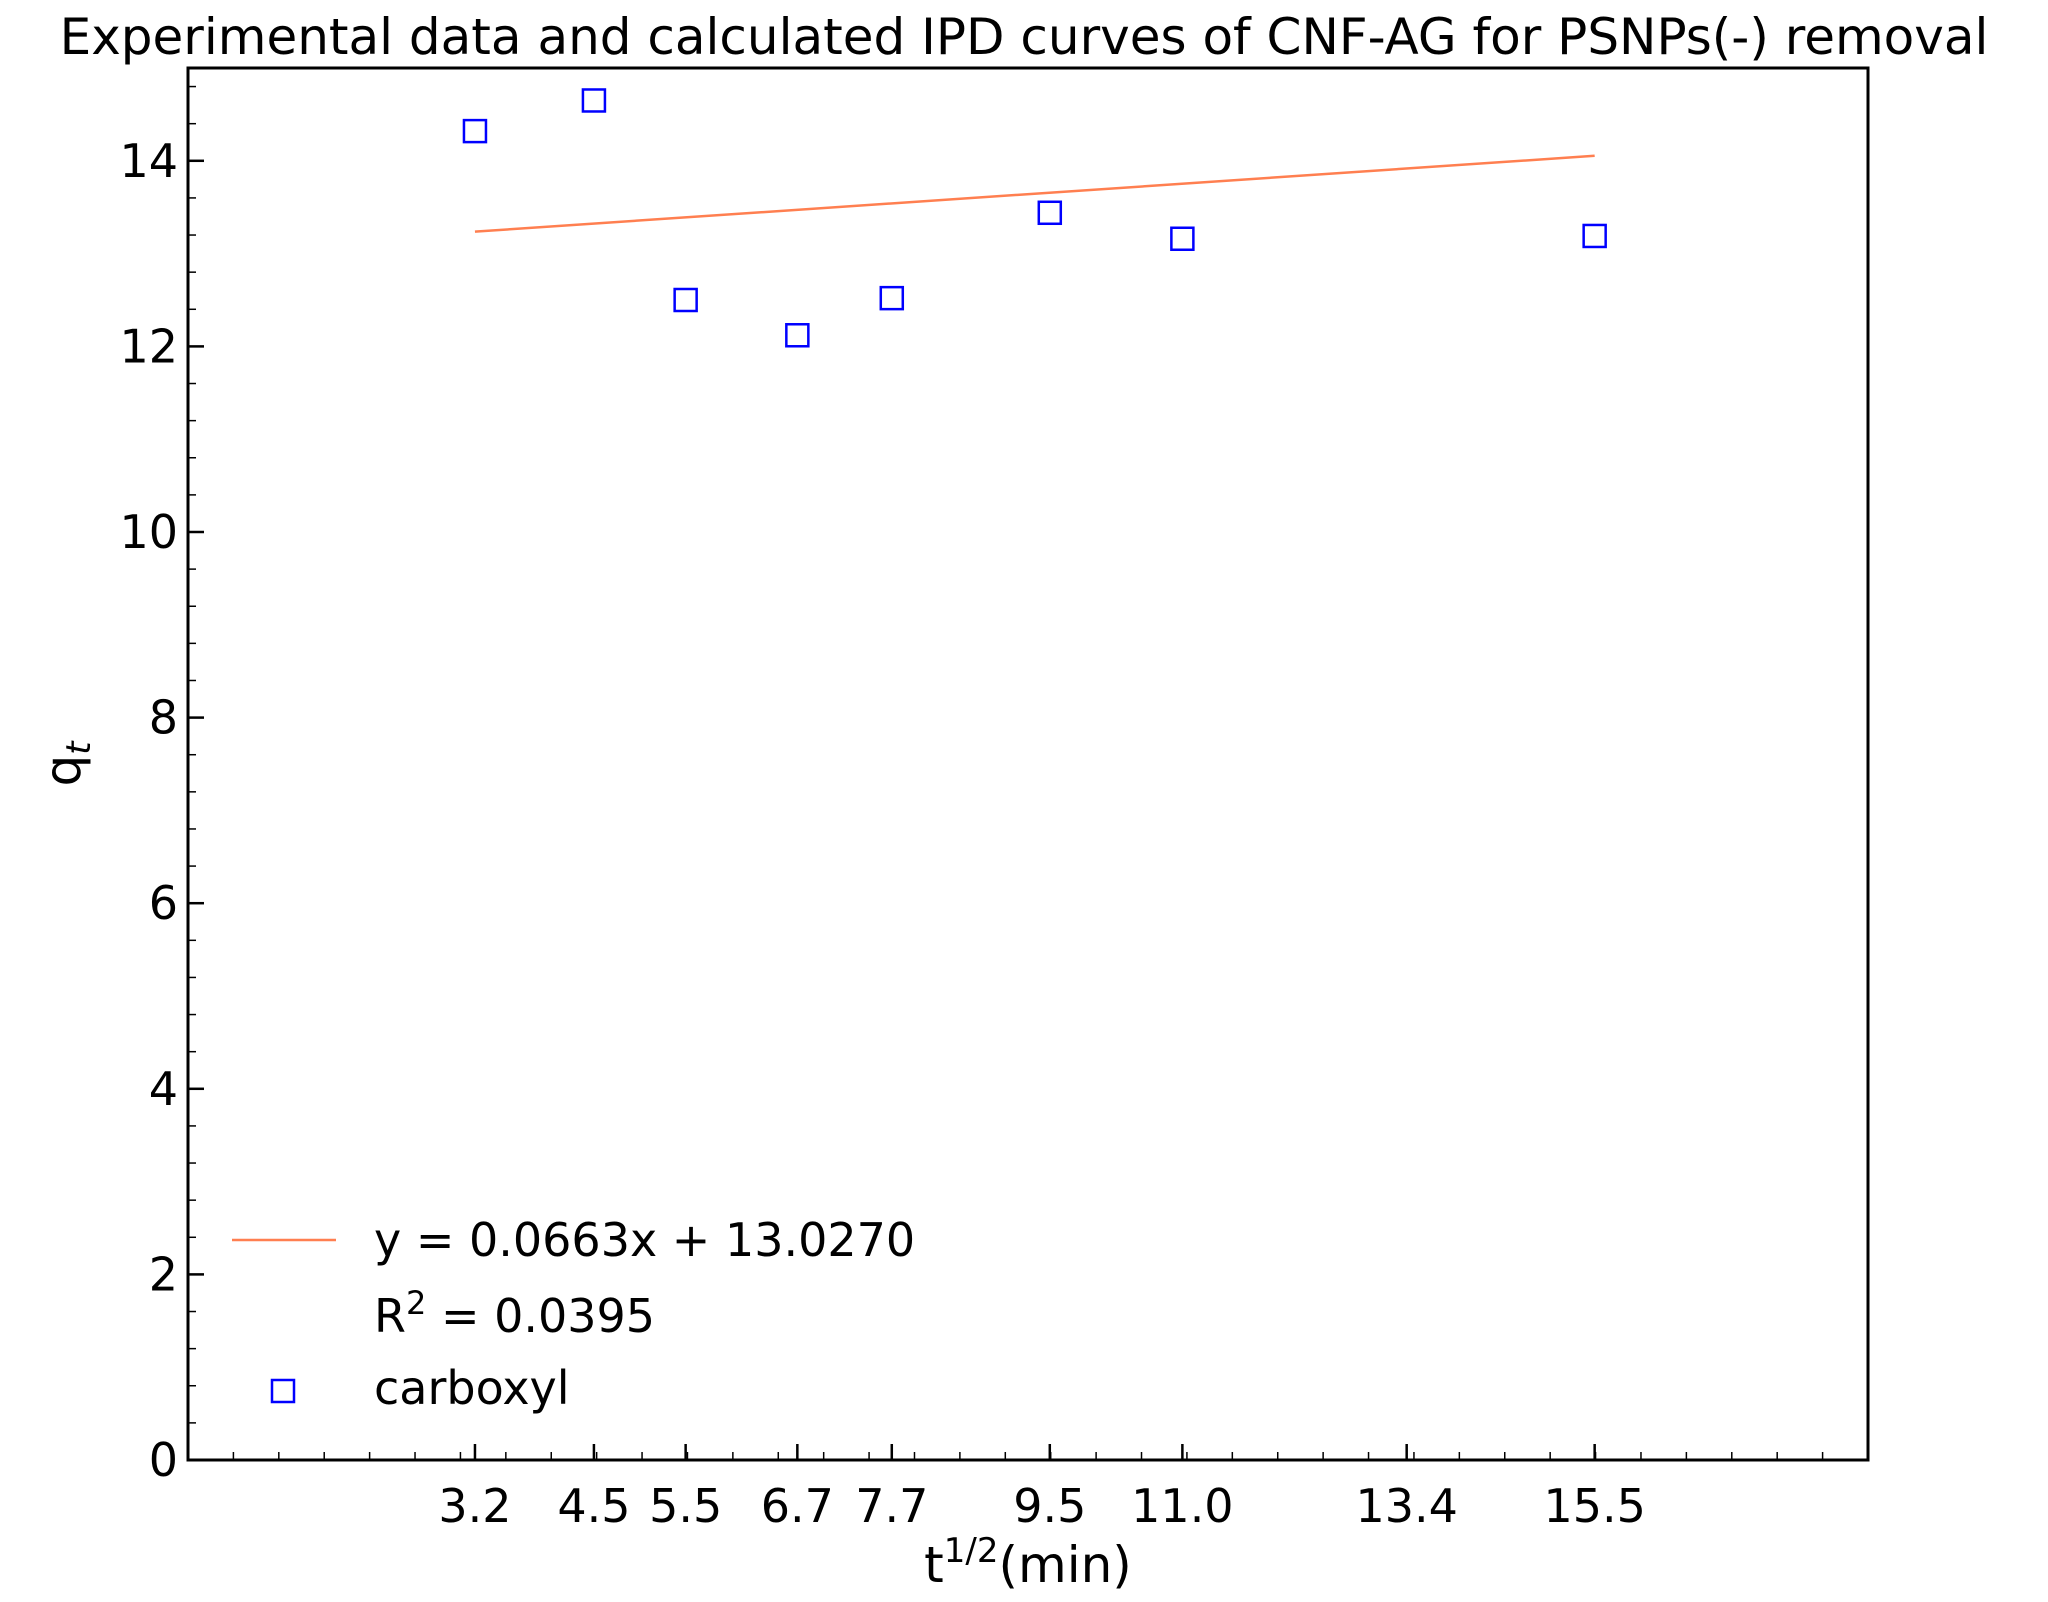 Image resolution: width=2048 pixels, height=1602 pixels. What do you see at coordinates (472, 1388) in the screenshot?
I see `legend-scatter-label: carboxyl` at bounding box center [472, 1388].